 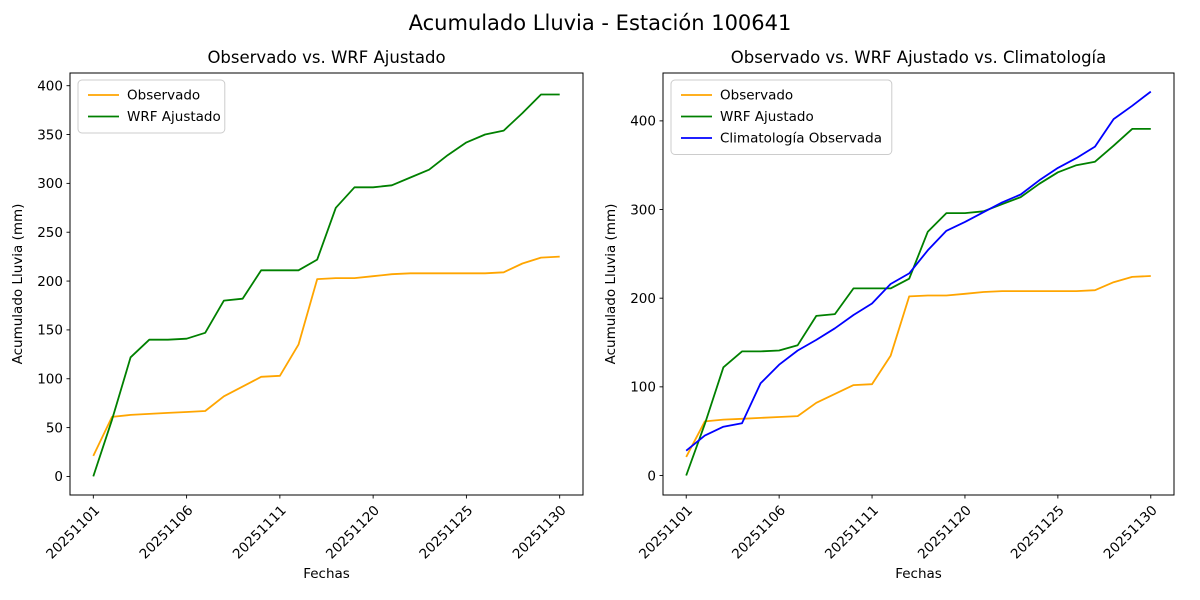 I want to click on legend-label: Climatología Observada, so click(x=801, y=139).